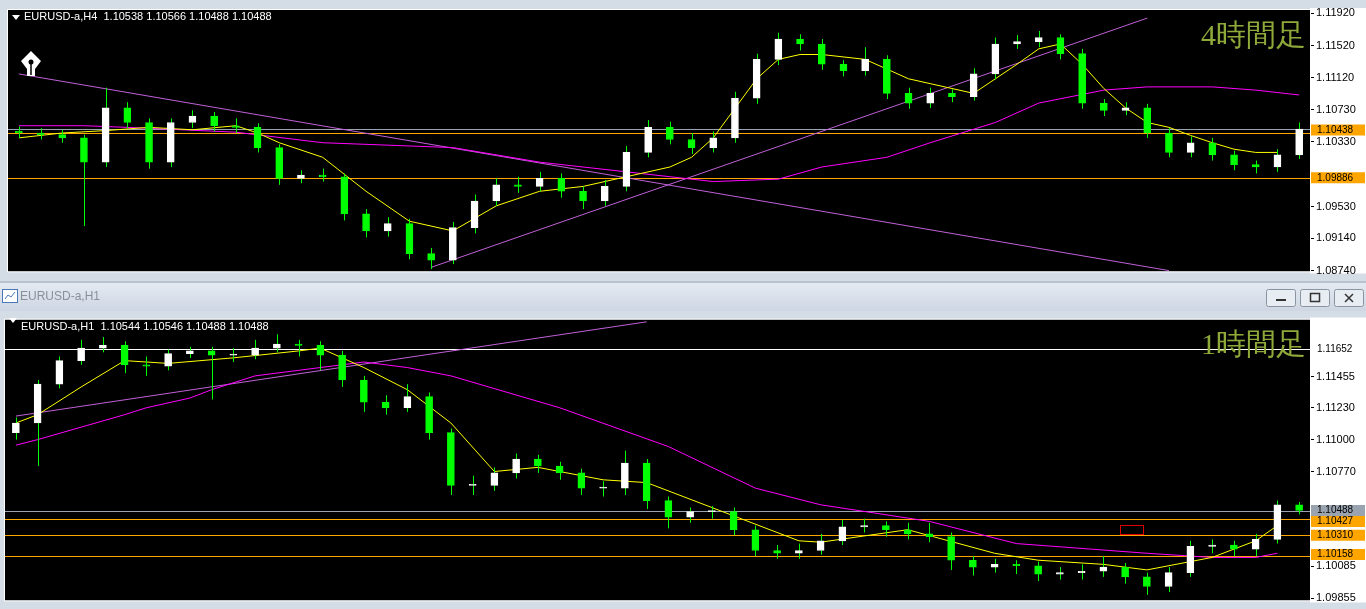 This screenshot has width=1366, height=609. I want to click on ref-line-label: 1.10438, so click(1335, 129).